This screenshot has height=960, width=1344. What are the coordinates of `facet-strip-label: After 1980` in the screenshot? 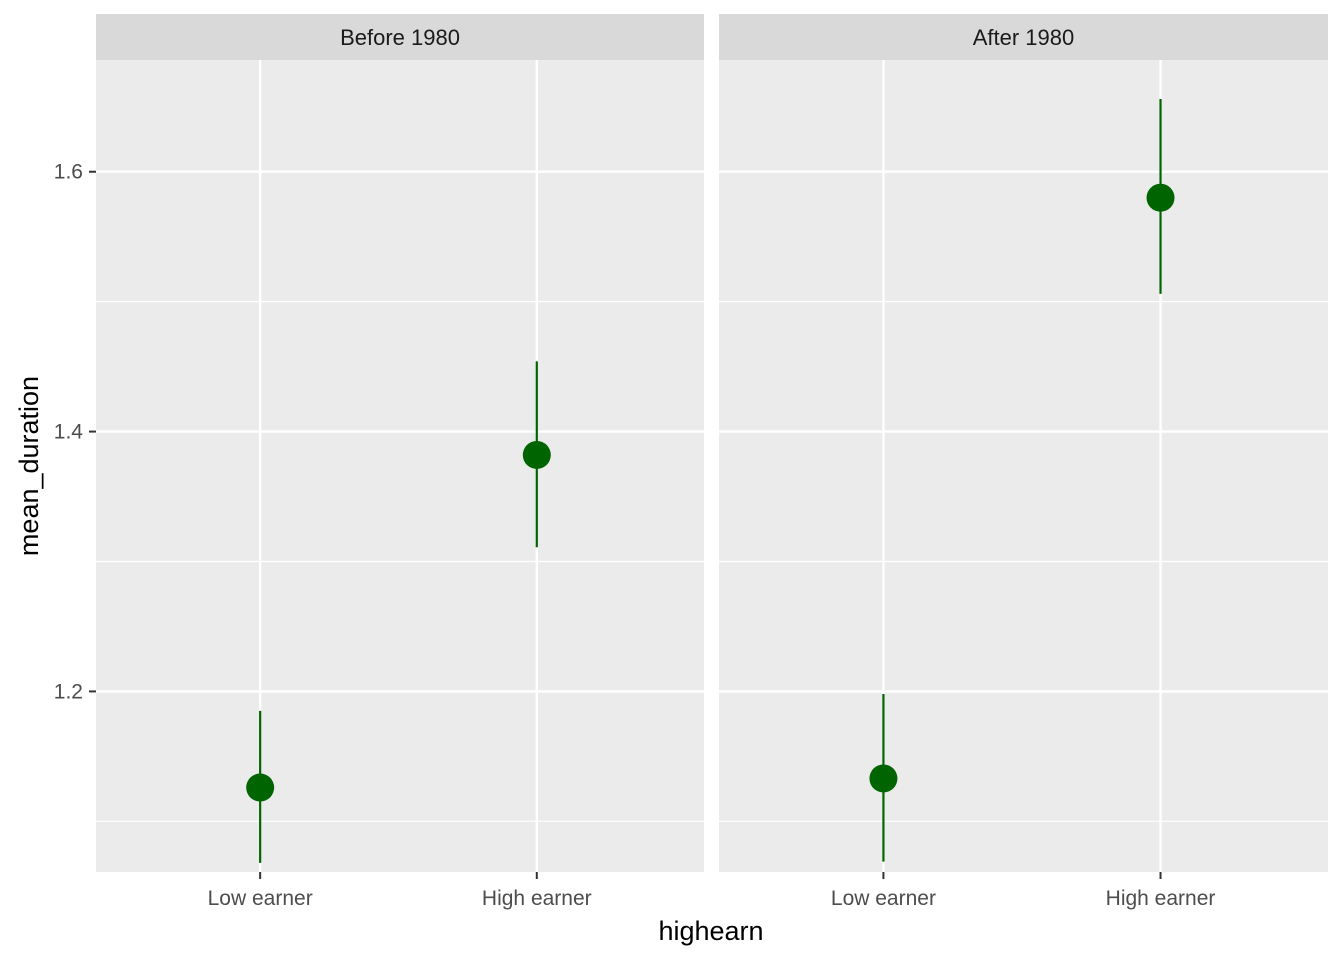 It's located at (1024, 37).